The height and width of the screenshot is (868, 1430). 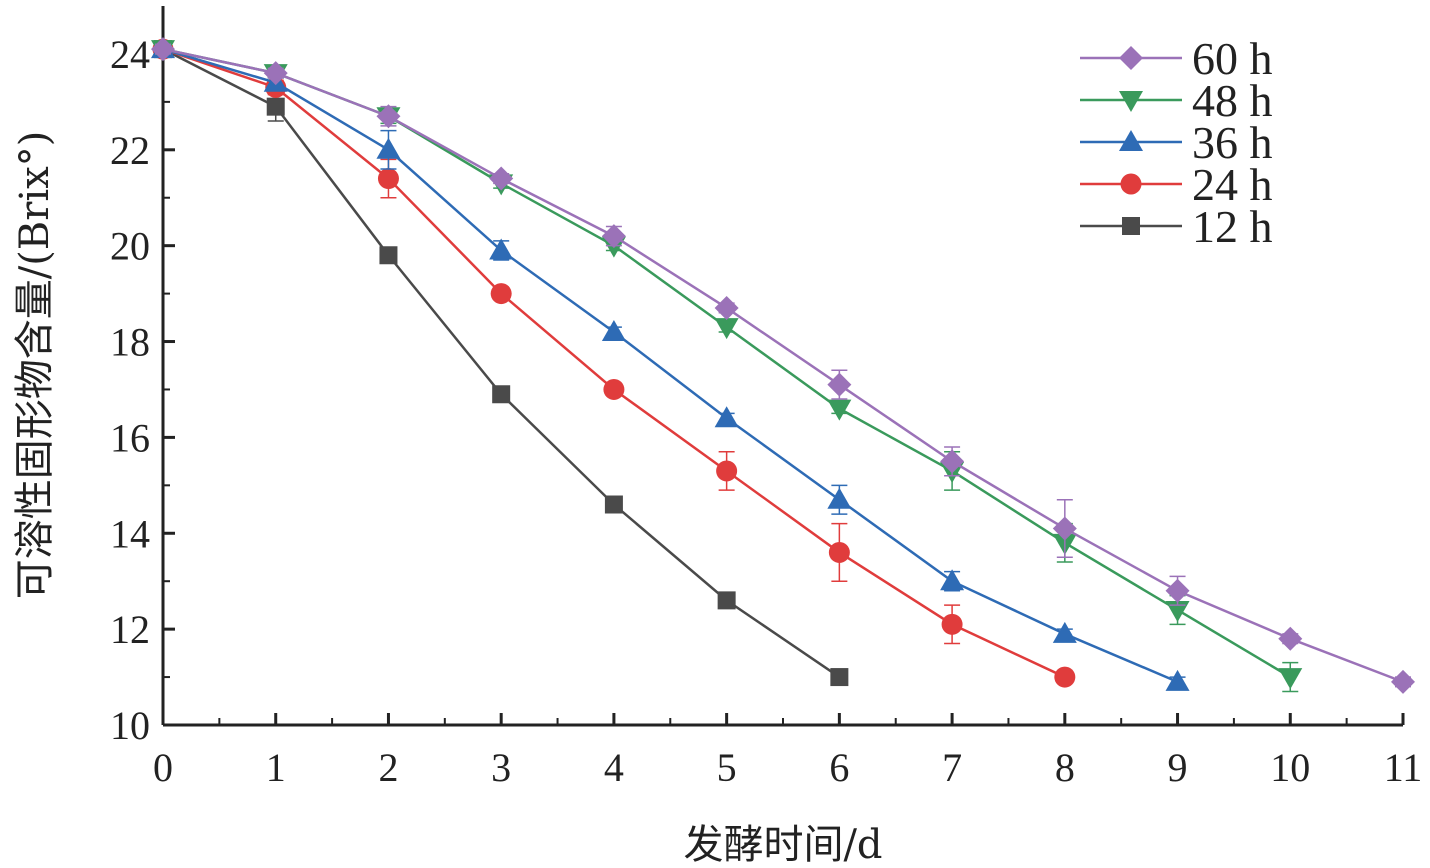 I want to click on legend-item: 36 h, so click(x=1176, y=142).